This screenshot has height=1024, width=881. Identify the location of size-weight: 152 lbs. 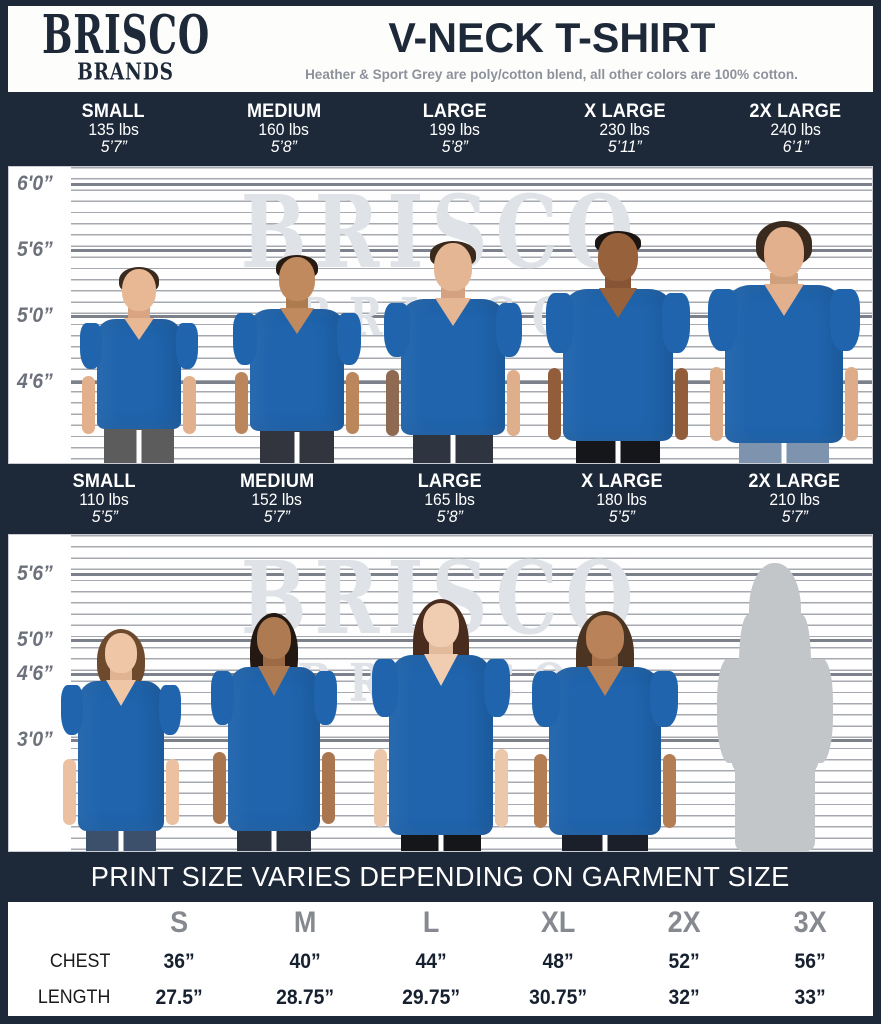
(277, 500).